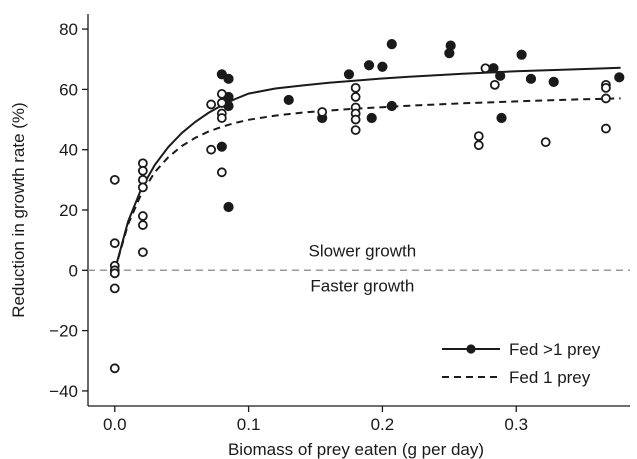  What do you see at coordinates (249, 424) in the screenshot?
I see `x-tick-label: 0.1` at bounding box center [249, 424].